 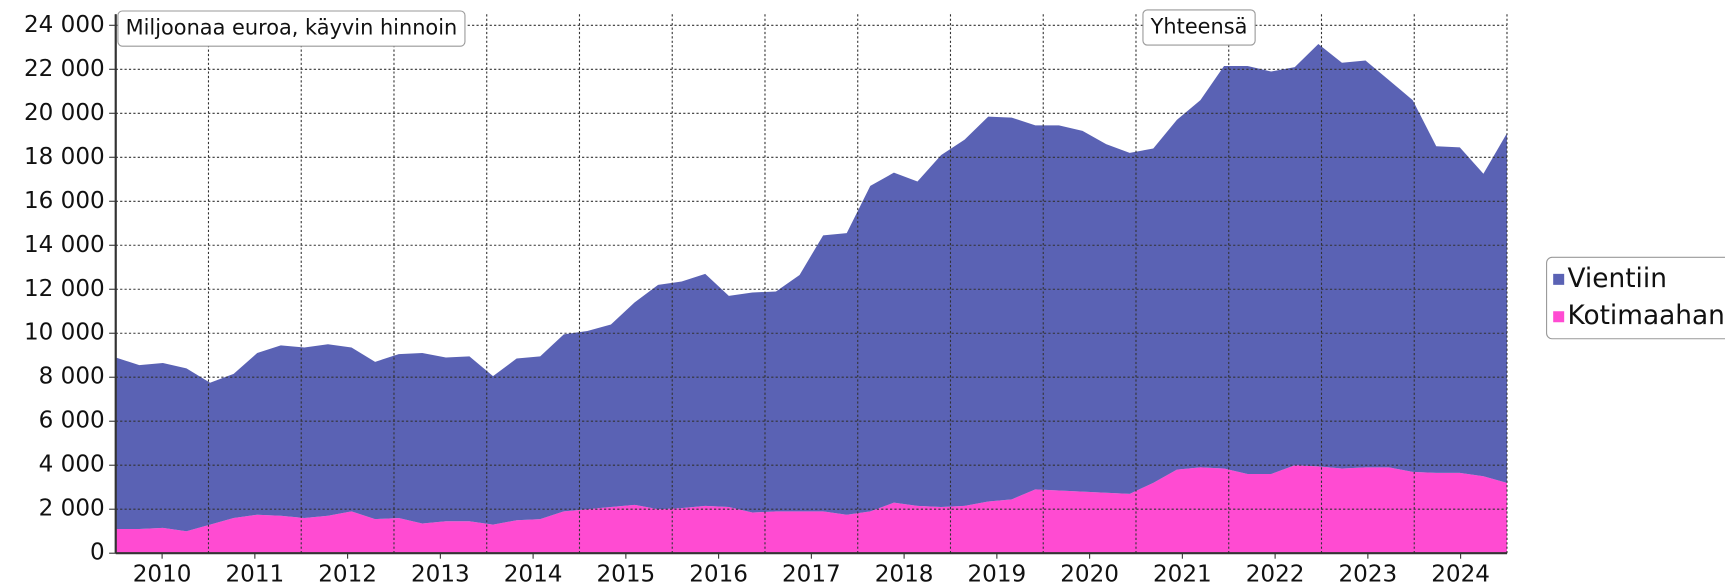 What do you see at coordinates (996, 573) in the screenshot?
I see `x-tick-label: 2019` at bounding box center [996, 573].